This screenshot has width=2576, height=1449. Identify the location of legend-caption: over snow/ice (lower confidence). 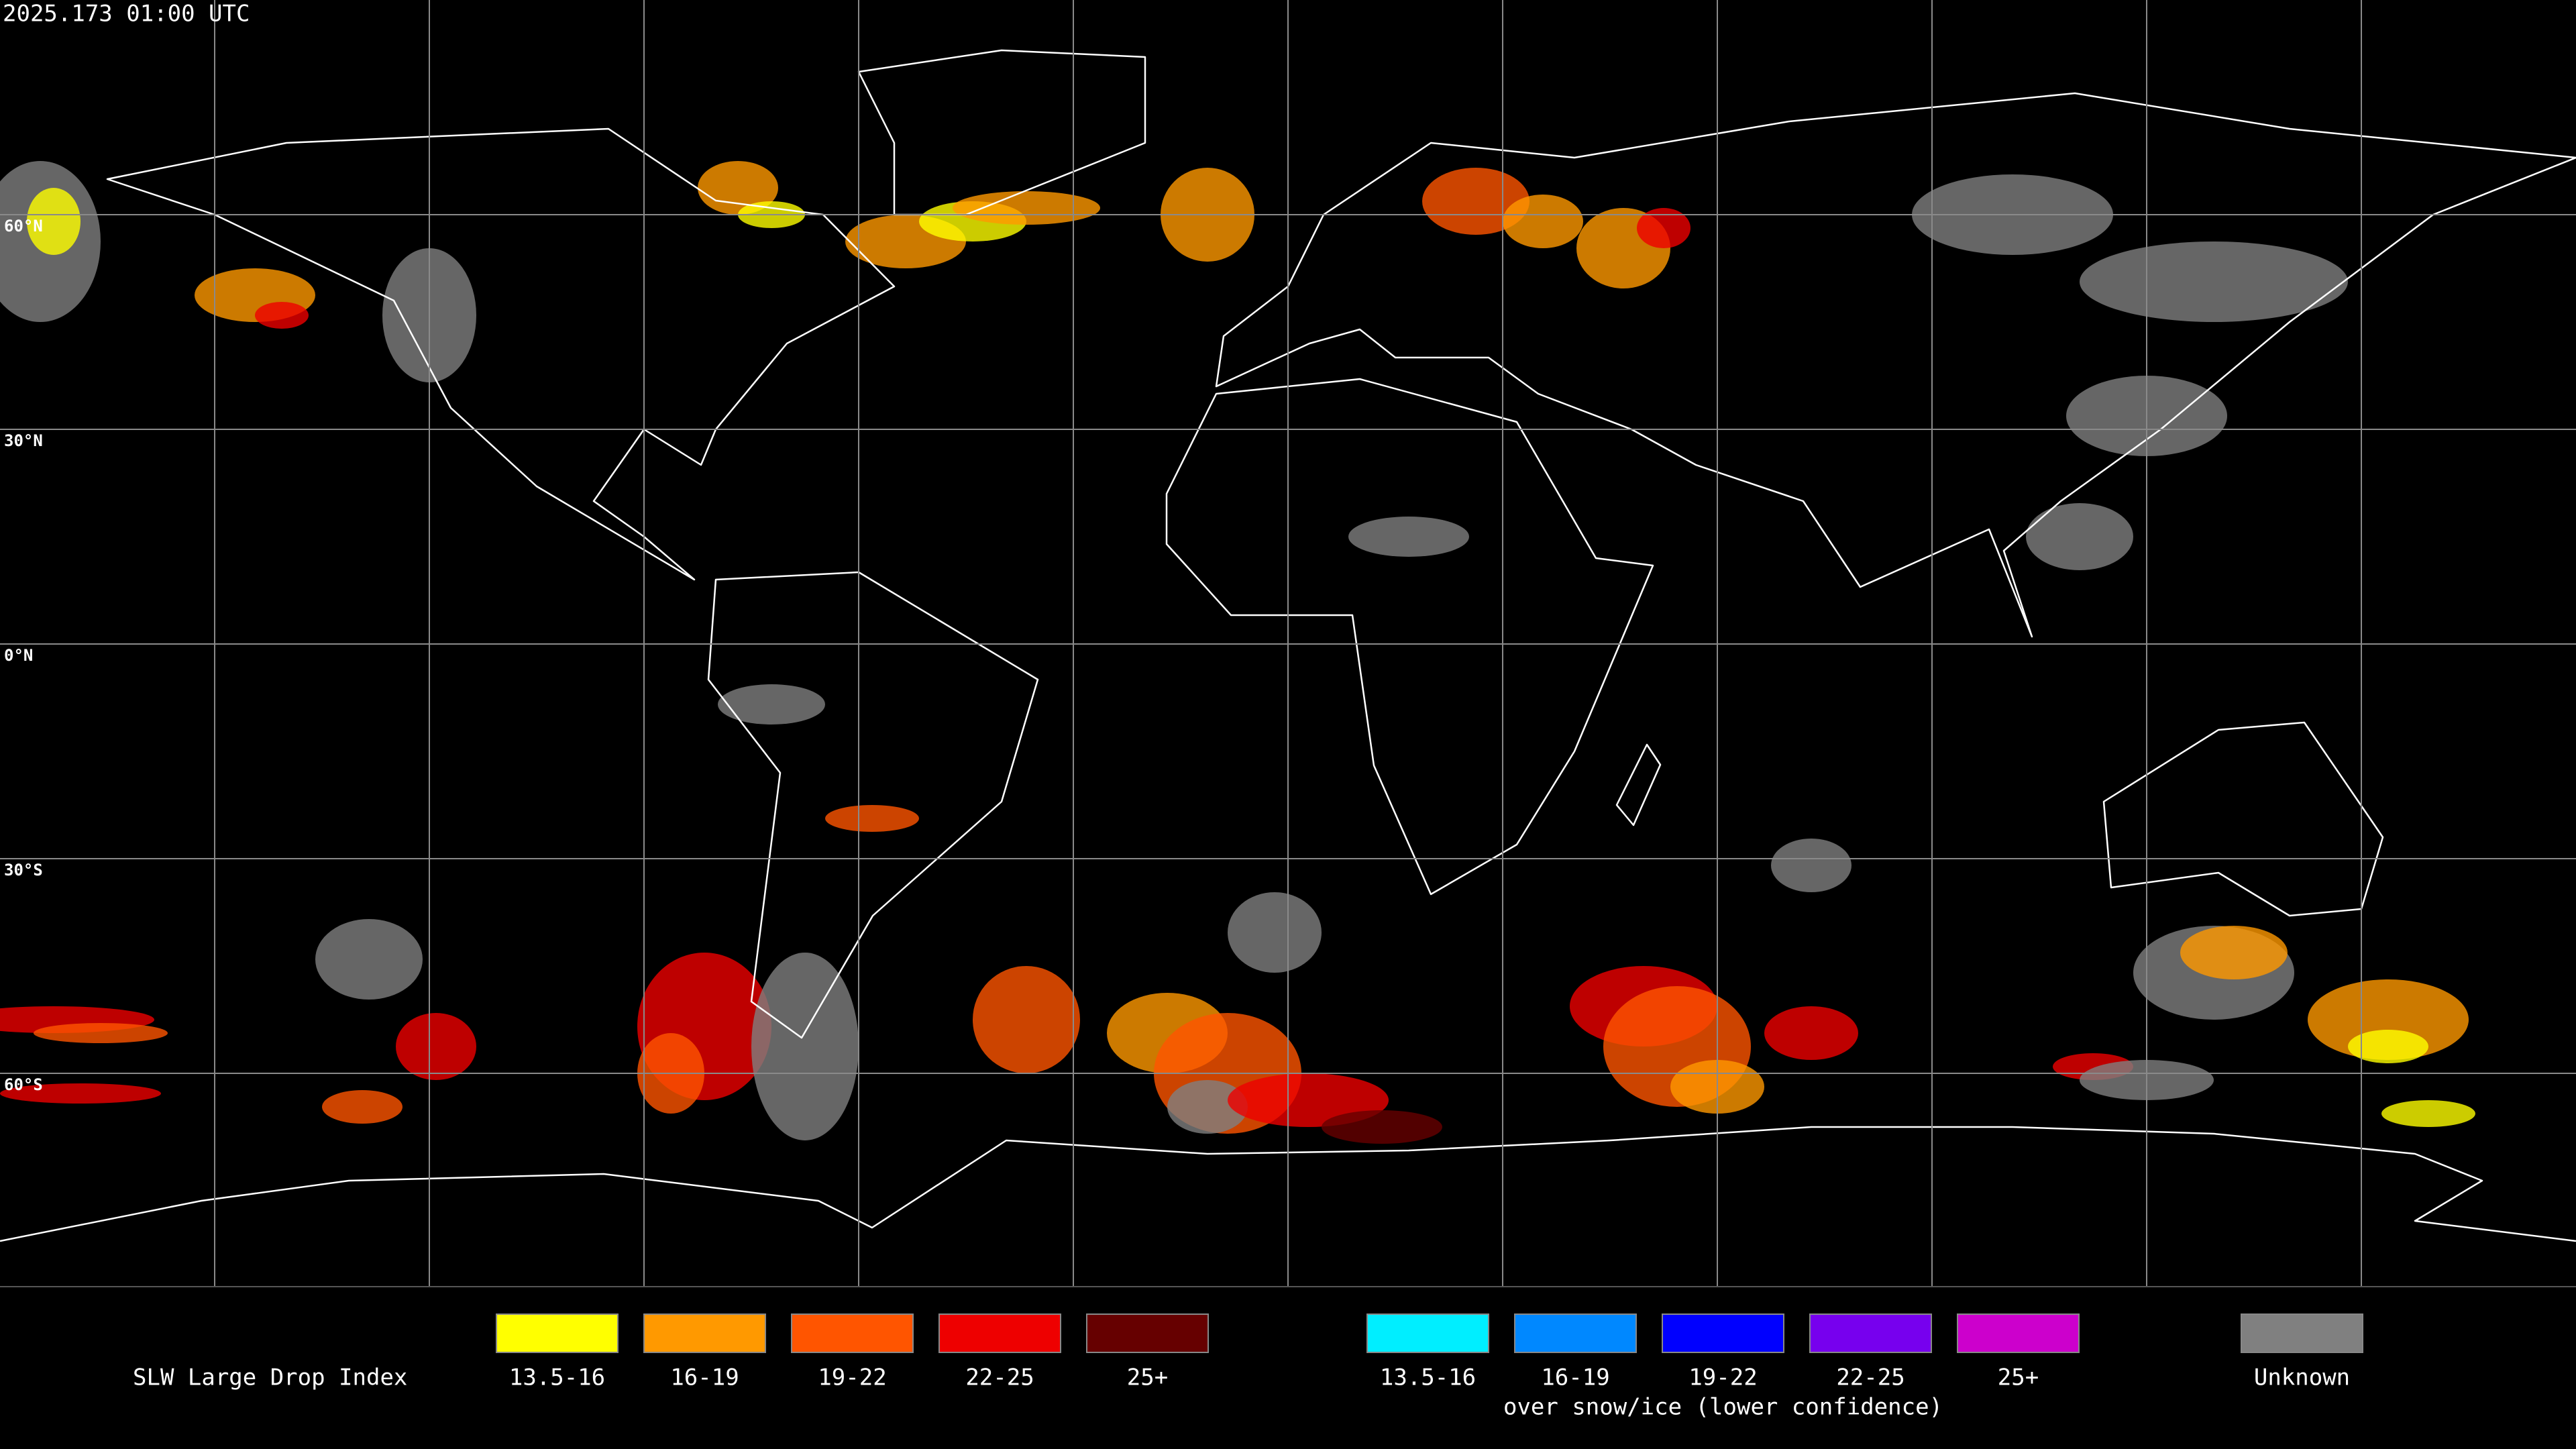
(1723, 1407).